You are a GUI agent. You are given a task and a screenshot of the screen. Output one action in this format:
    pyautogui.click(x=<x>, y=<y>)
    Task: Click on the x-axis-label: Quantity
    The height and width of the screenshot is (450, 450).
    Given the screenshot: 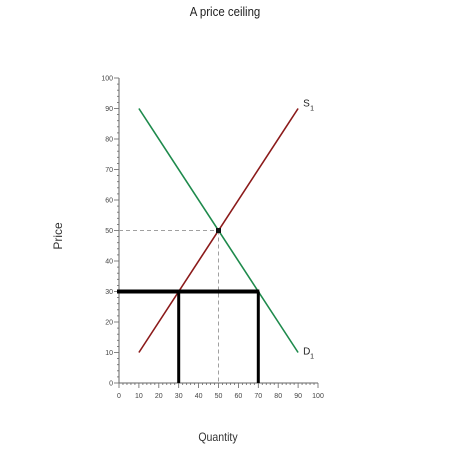 What is the action you would take?
    pyautogui.click(x=218, y=437)
    